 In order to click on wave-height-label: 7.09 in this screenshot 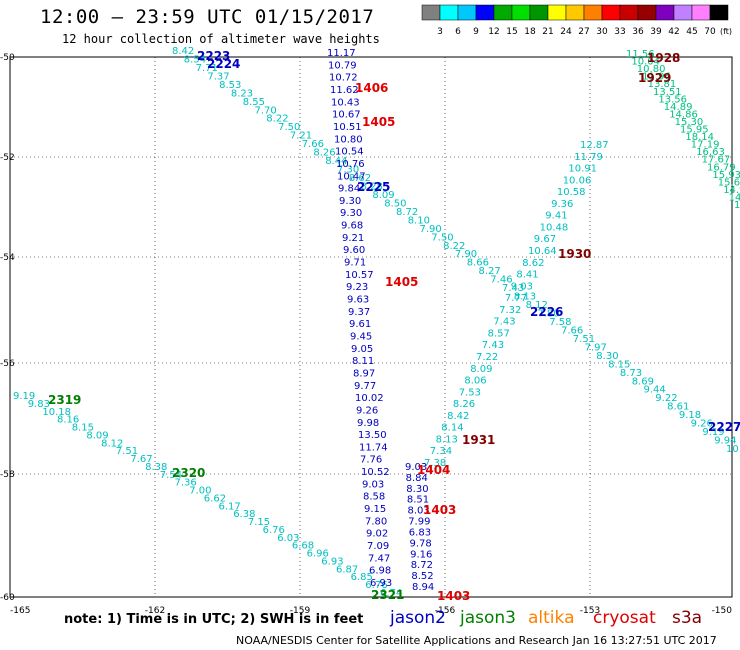, I will do `click(378, 546)`.